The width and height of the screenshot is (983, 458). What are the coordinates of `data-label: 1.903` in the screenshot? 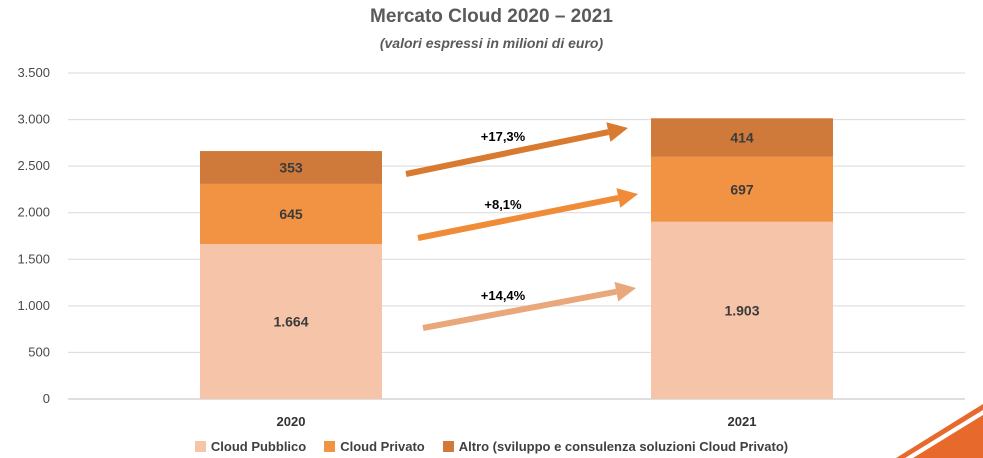 It's located at (741, 310).